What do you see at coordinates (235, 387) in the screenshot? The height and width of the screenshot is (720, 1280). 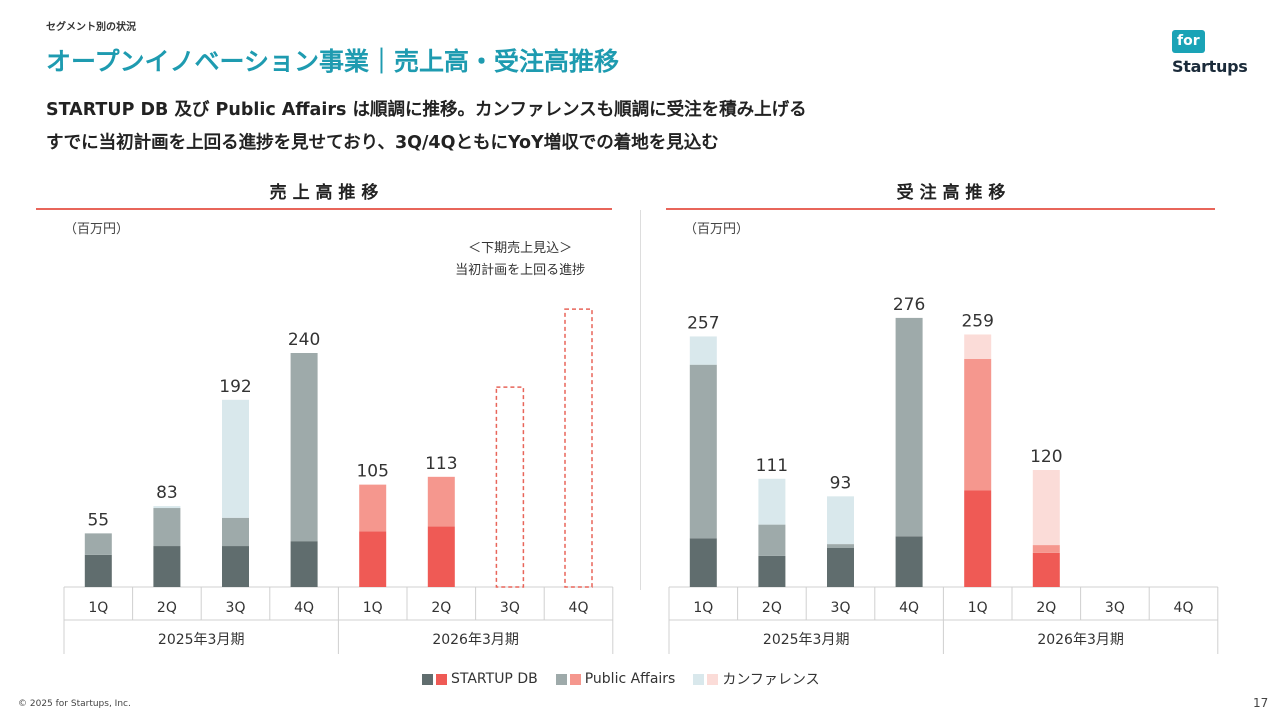 I see `total-label: 192` at bounding box center [235, 387].